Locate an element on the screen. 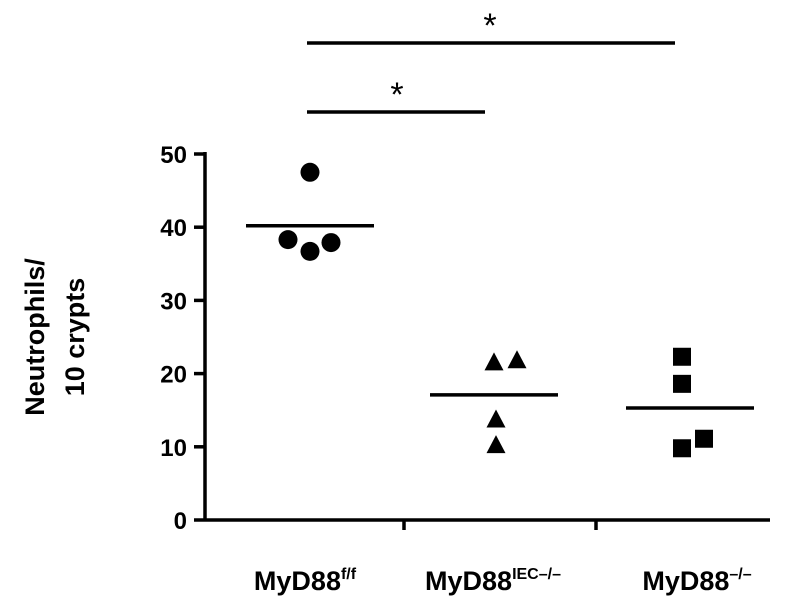 This screenshot has height=610, width=788. significance-bars: ** is located at coordinates (491, 60).